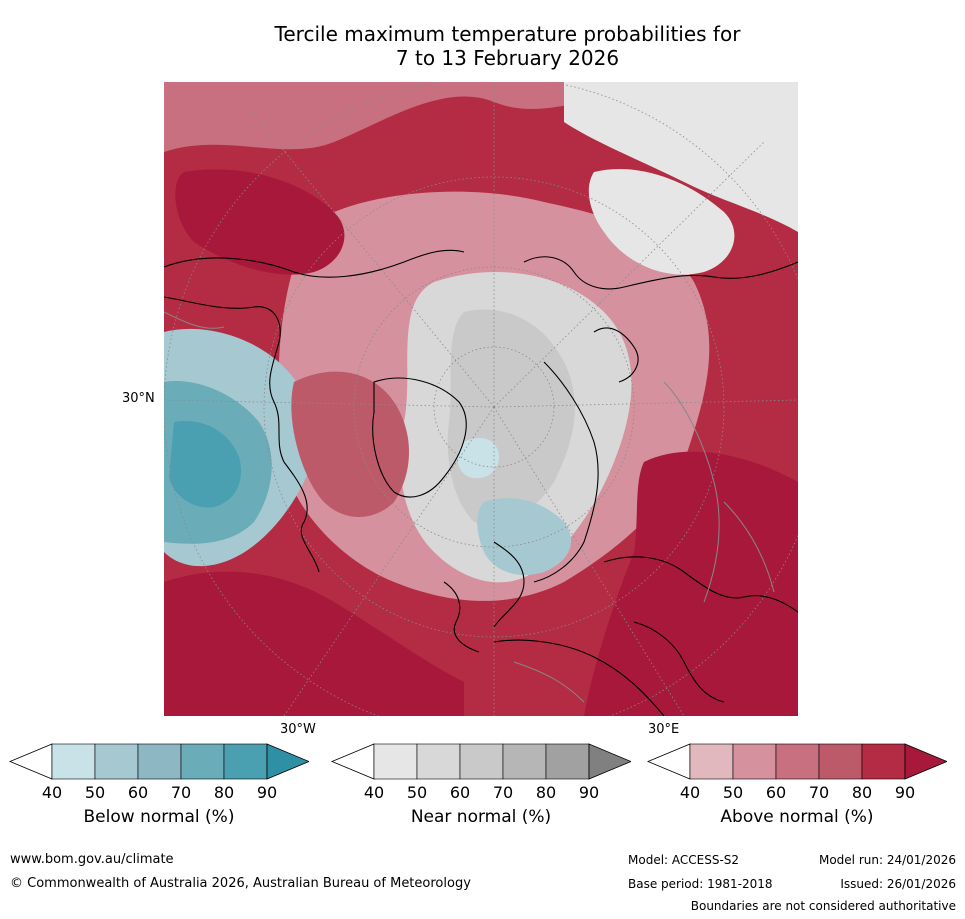 The width and height of the screenshot is (965, 919). What do you see at coordinates (159, 793) in the screenshot?
I see `colorbar-below: 40 50 60 70 80 90 Below normal (%)` at bounding box center [159, 793].